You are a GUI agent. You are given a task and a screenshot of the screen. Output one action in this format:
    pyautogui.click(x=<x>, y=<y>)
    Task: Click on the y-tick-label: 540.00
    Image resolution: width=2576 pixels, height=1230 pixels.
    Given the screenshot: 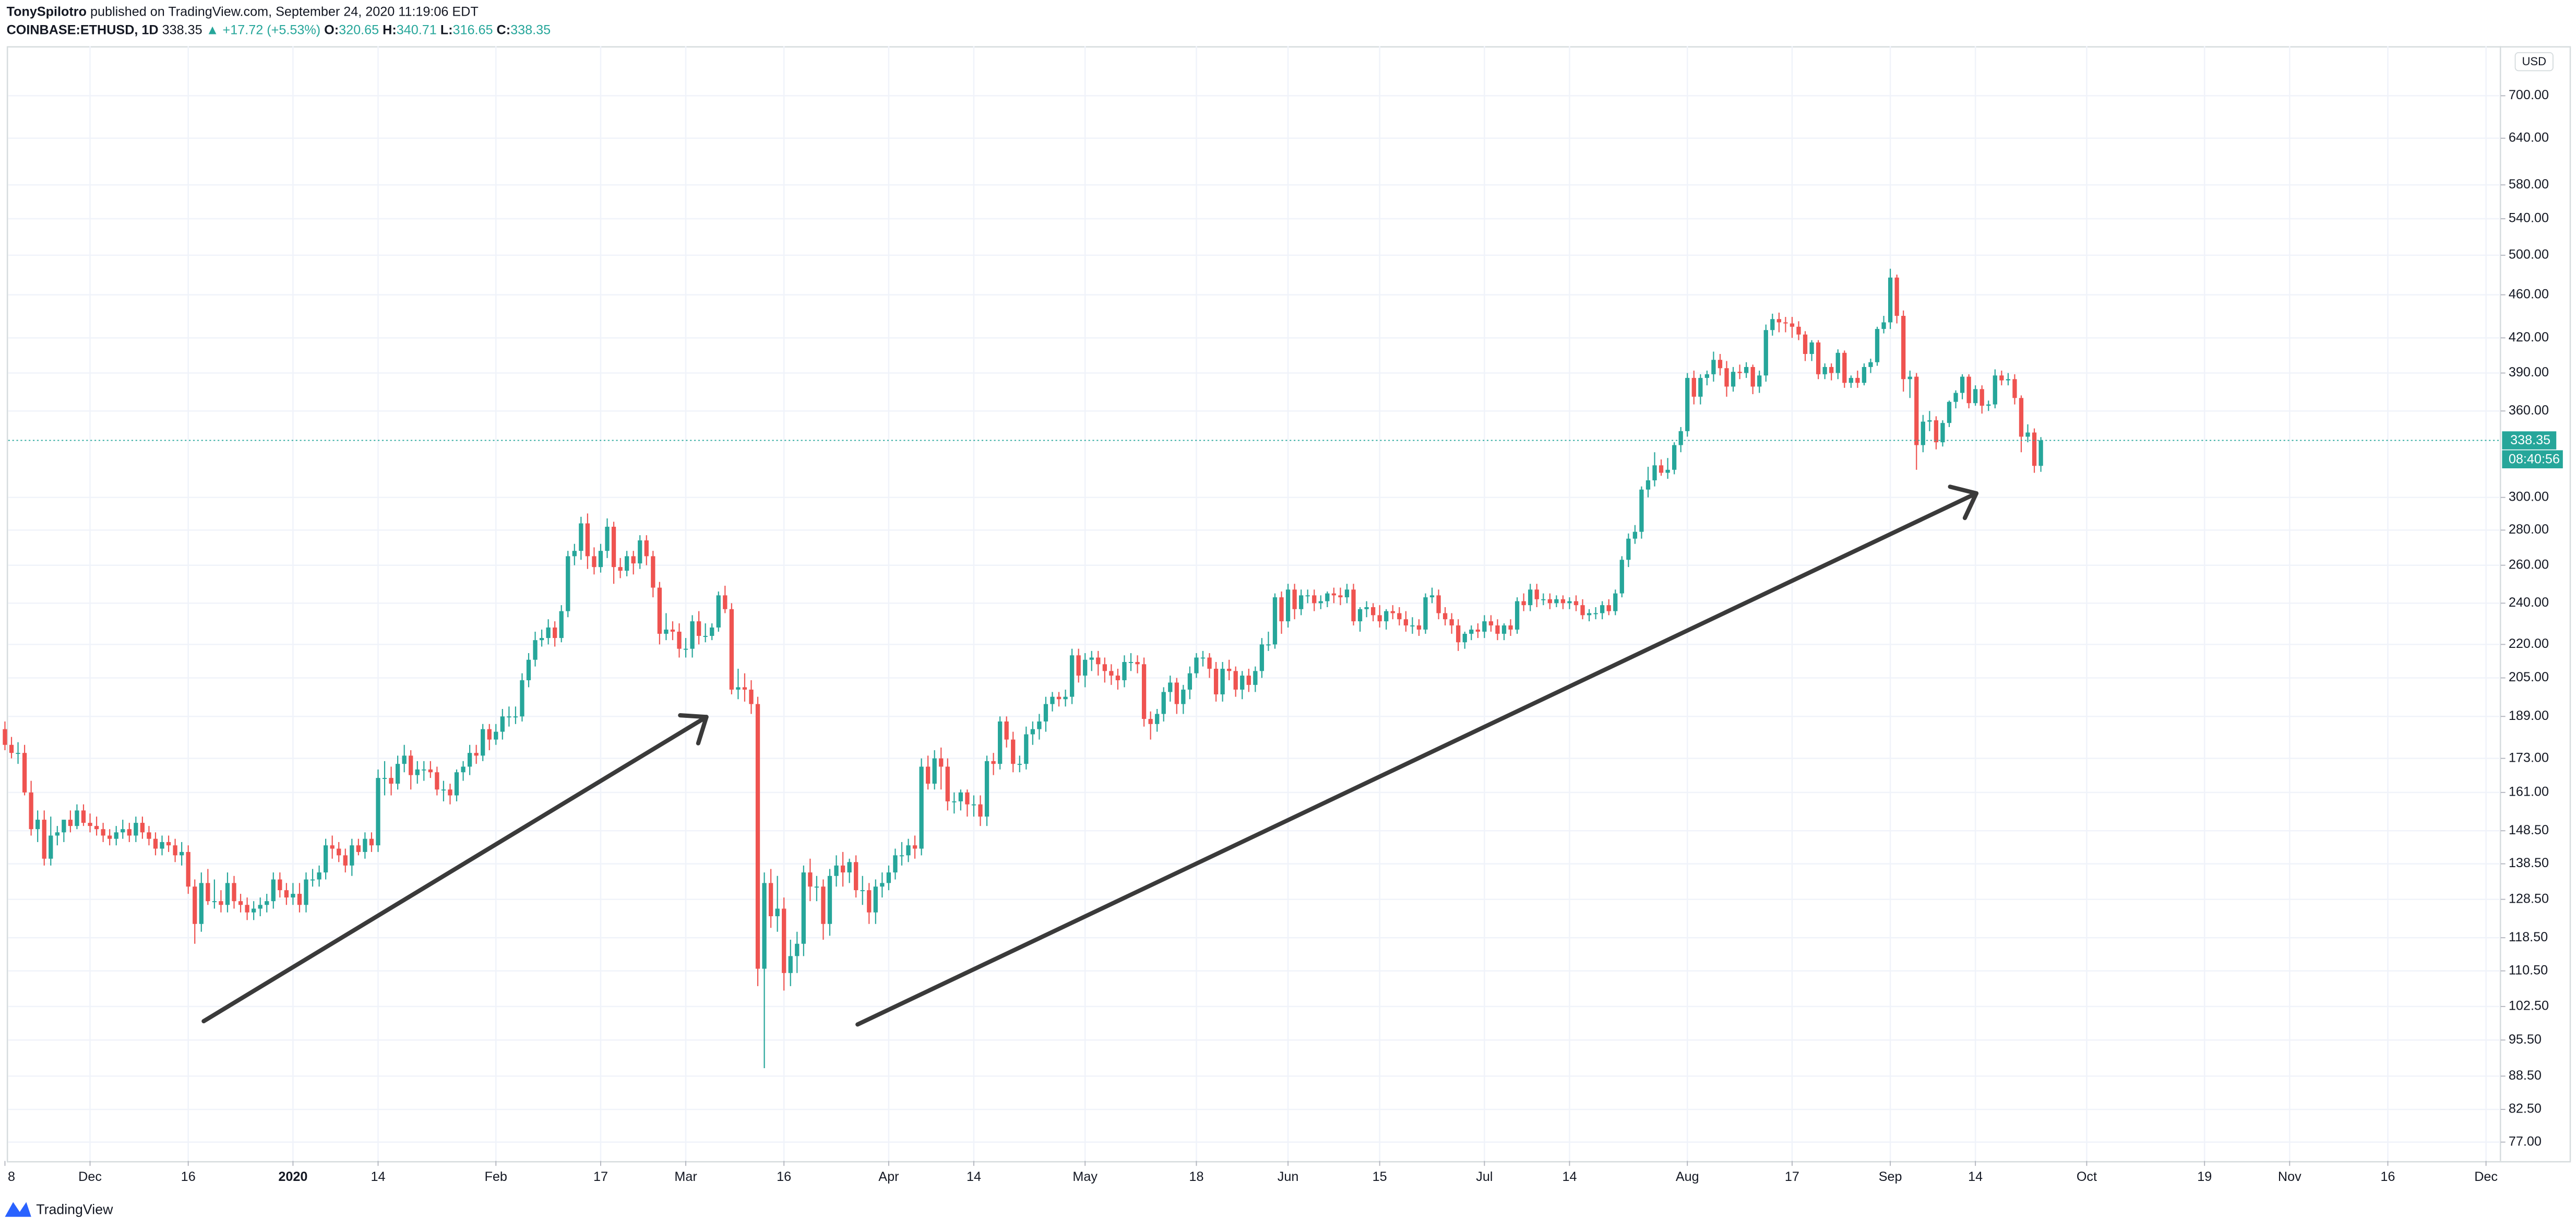 What is the action you would take?
    pyautogui.click(x=2529, y=218)
    